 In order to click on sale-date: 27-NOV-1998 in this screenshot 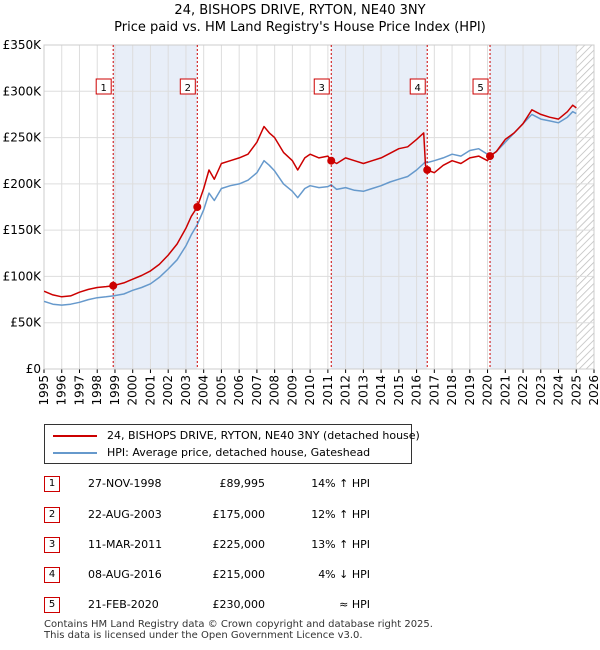, I will do `click(125, 483)`.